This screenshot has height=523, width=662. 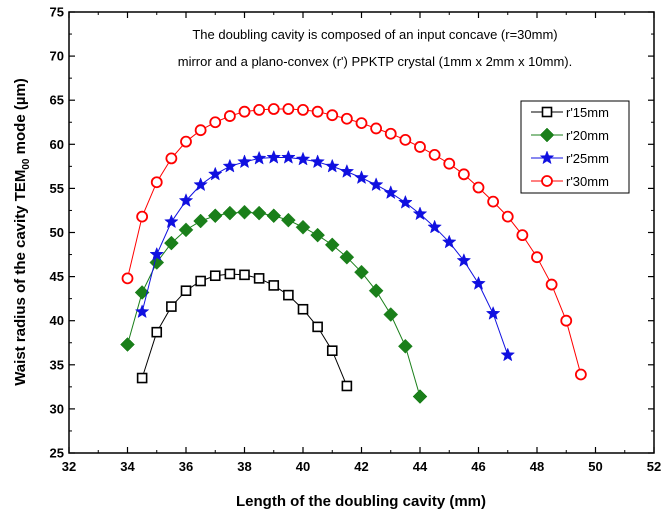 What do you see at coordinates (69, 466) in the screenshot?
I see `x-tick-label: 32` at bounding box center [69, 466].